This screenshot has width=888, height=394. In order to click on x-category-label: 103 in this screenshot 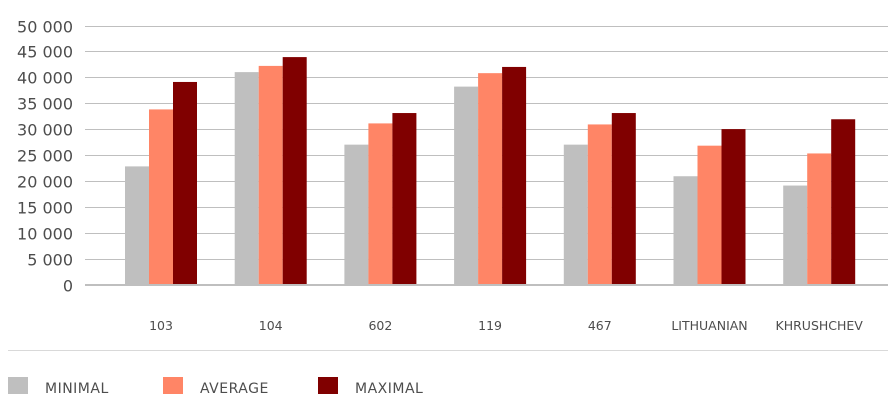, I will do `click(161, 325)`.